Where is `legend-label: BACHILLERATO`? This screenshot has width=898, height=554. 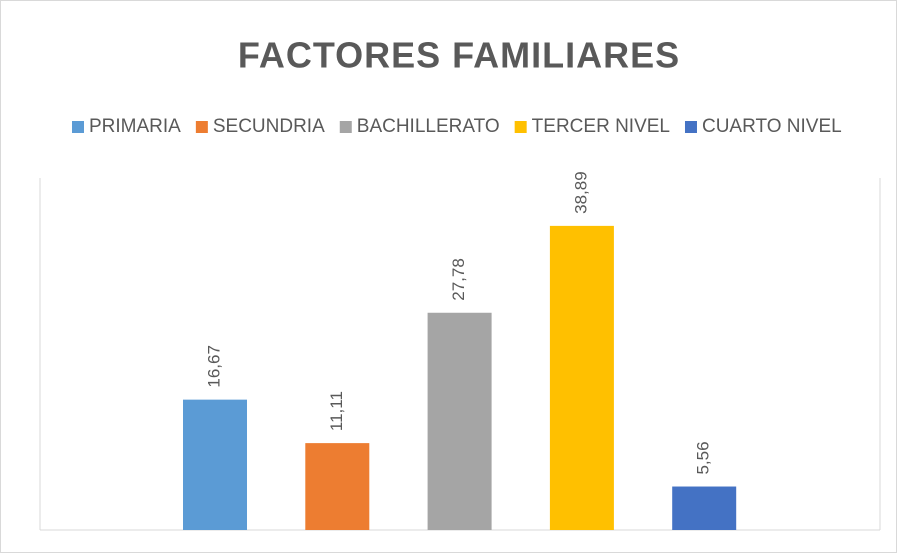
legend-label: BACHILLERATO is located at coordinates (428, 126).